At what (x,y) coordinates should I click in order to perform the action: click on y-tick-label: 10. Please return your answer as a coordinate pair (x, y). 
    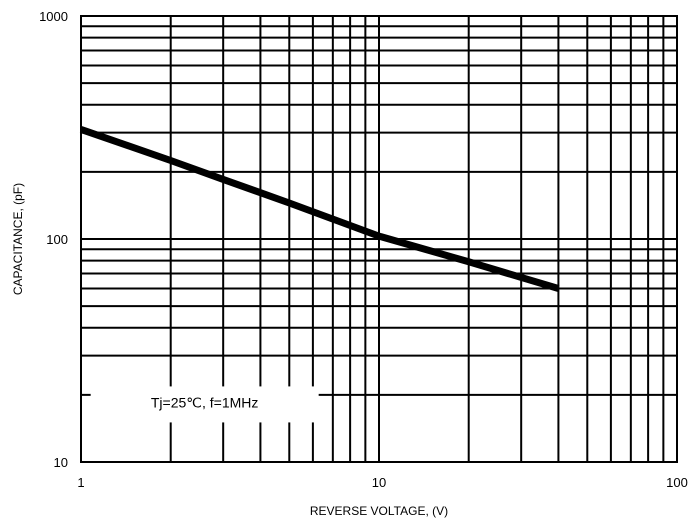
    Looking at the image, I should click on (61, 462).